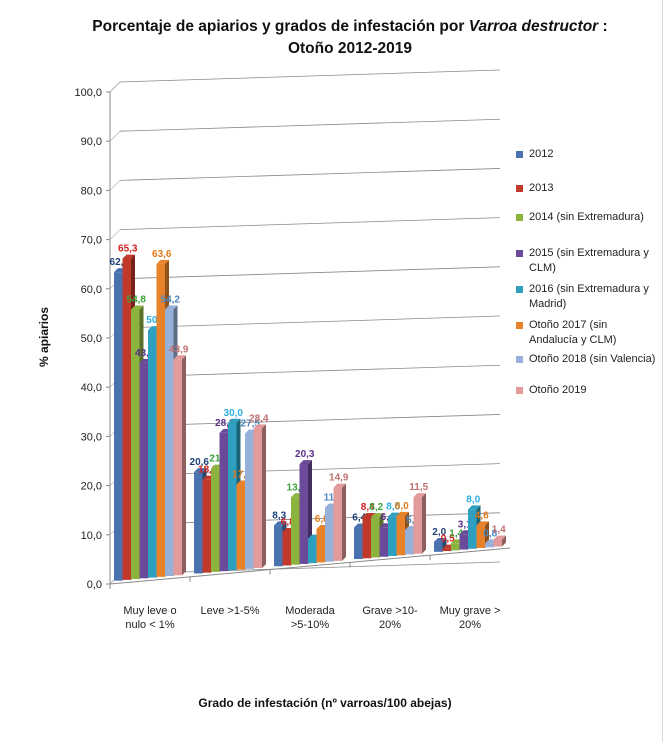  I want to click on data-label: 18,9, so click(208, 470).